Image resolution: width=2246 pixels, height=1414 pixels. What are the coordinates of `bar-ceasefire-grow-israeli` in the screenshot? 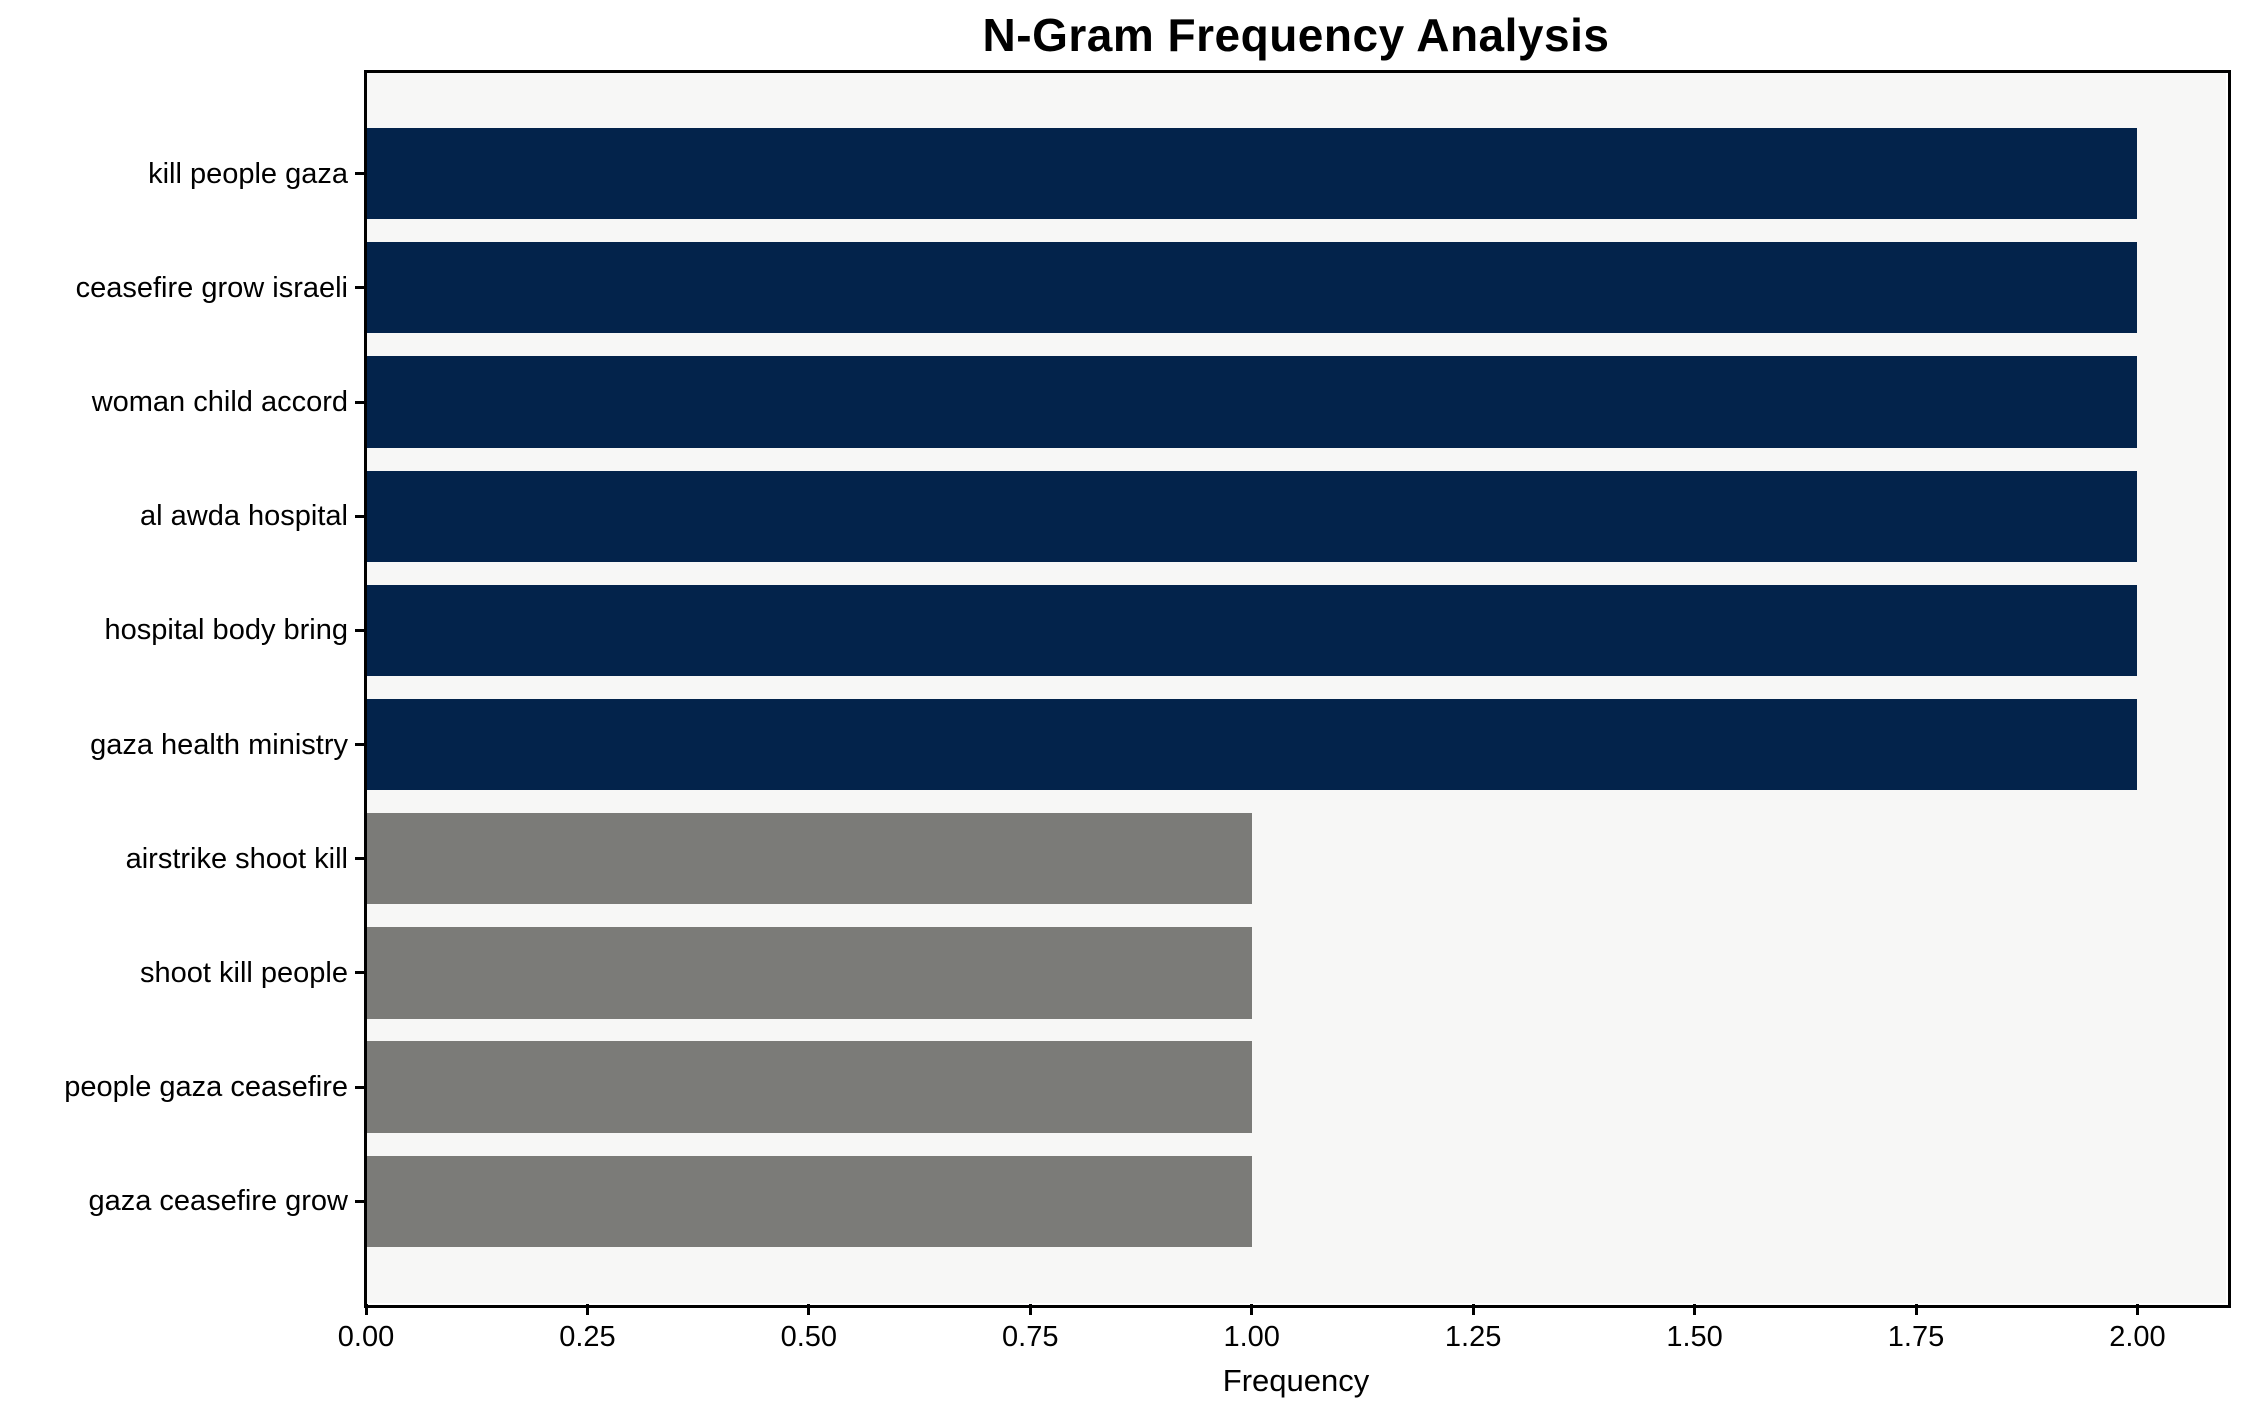 It's located at (1252, 288).